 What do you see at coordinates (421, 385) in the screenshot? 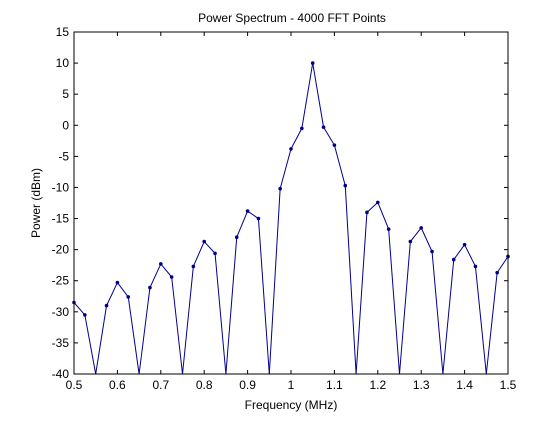
I see `x-tick-label: 1.3` at bounding box center [421, 385].